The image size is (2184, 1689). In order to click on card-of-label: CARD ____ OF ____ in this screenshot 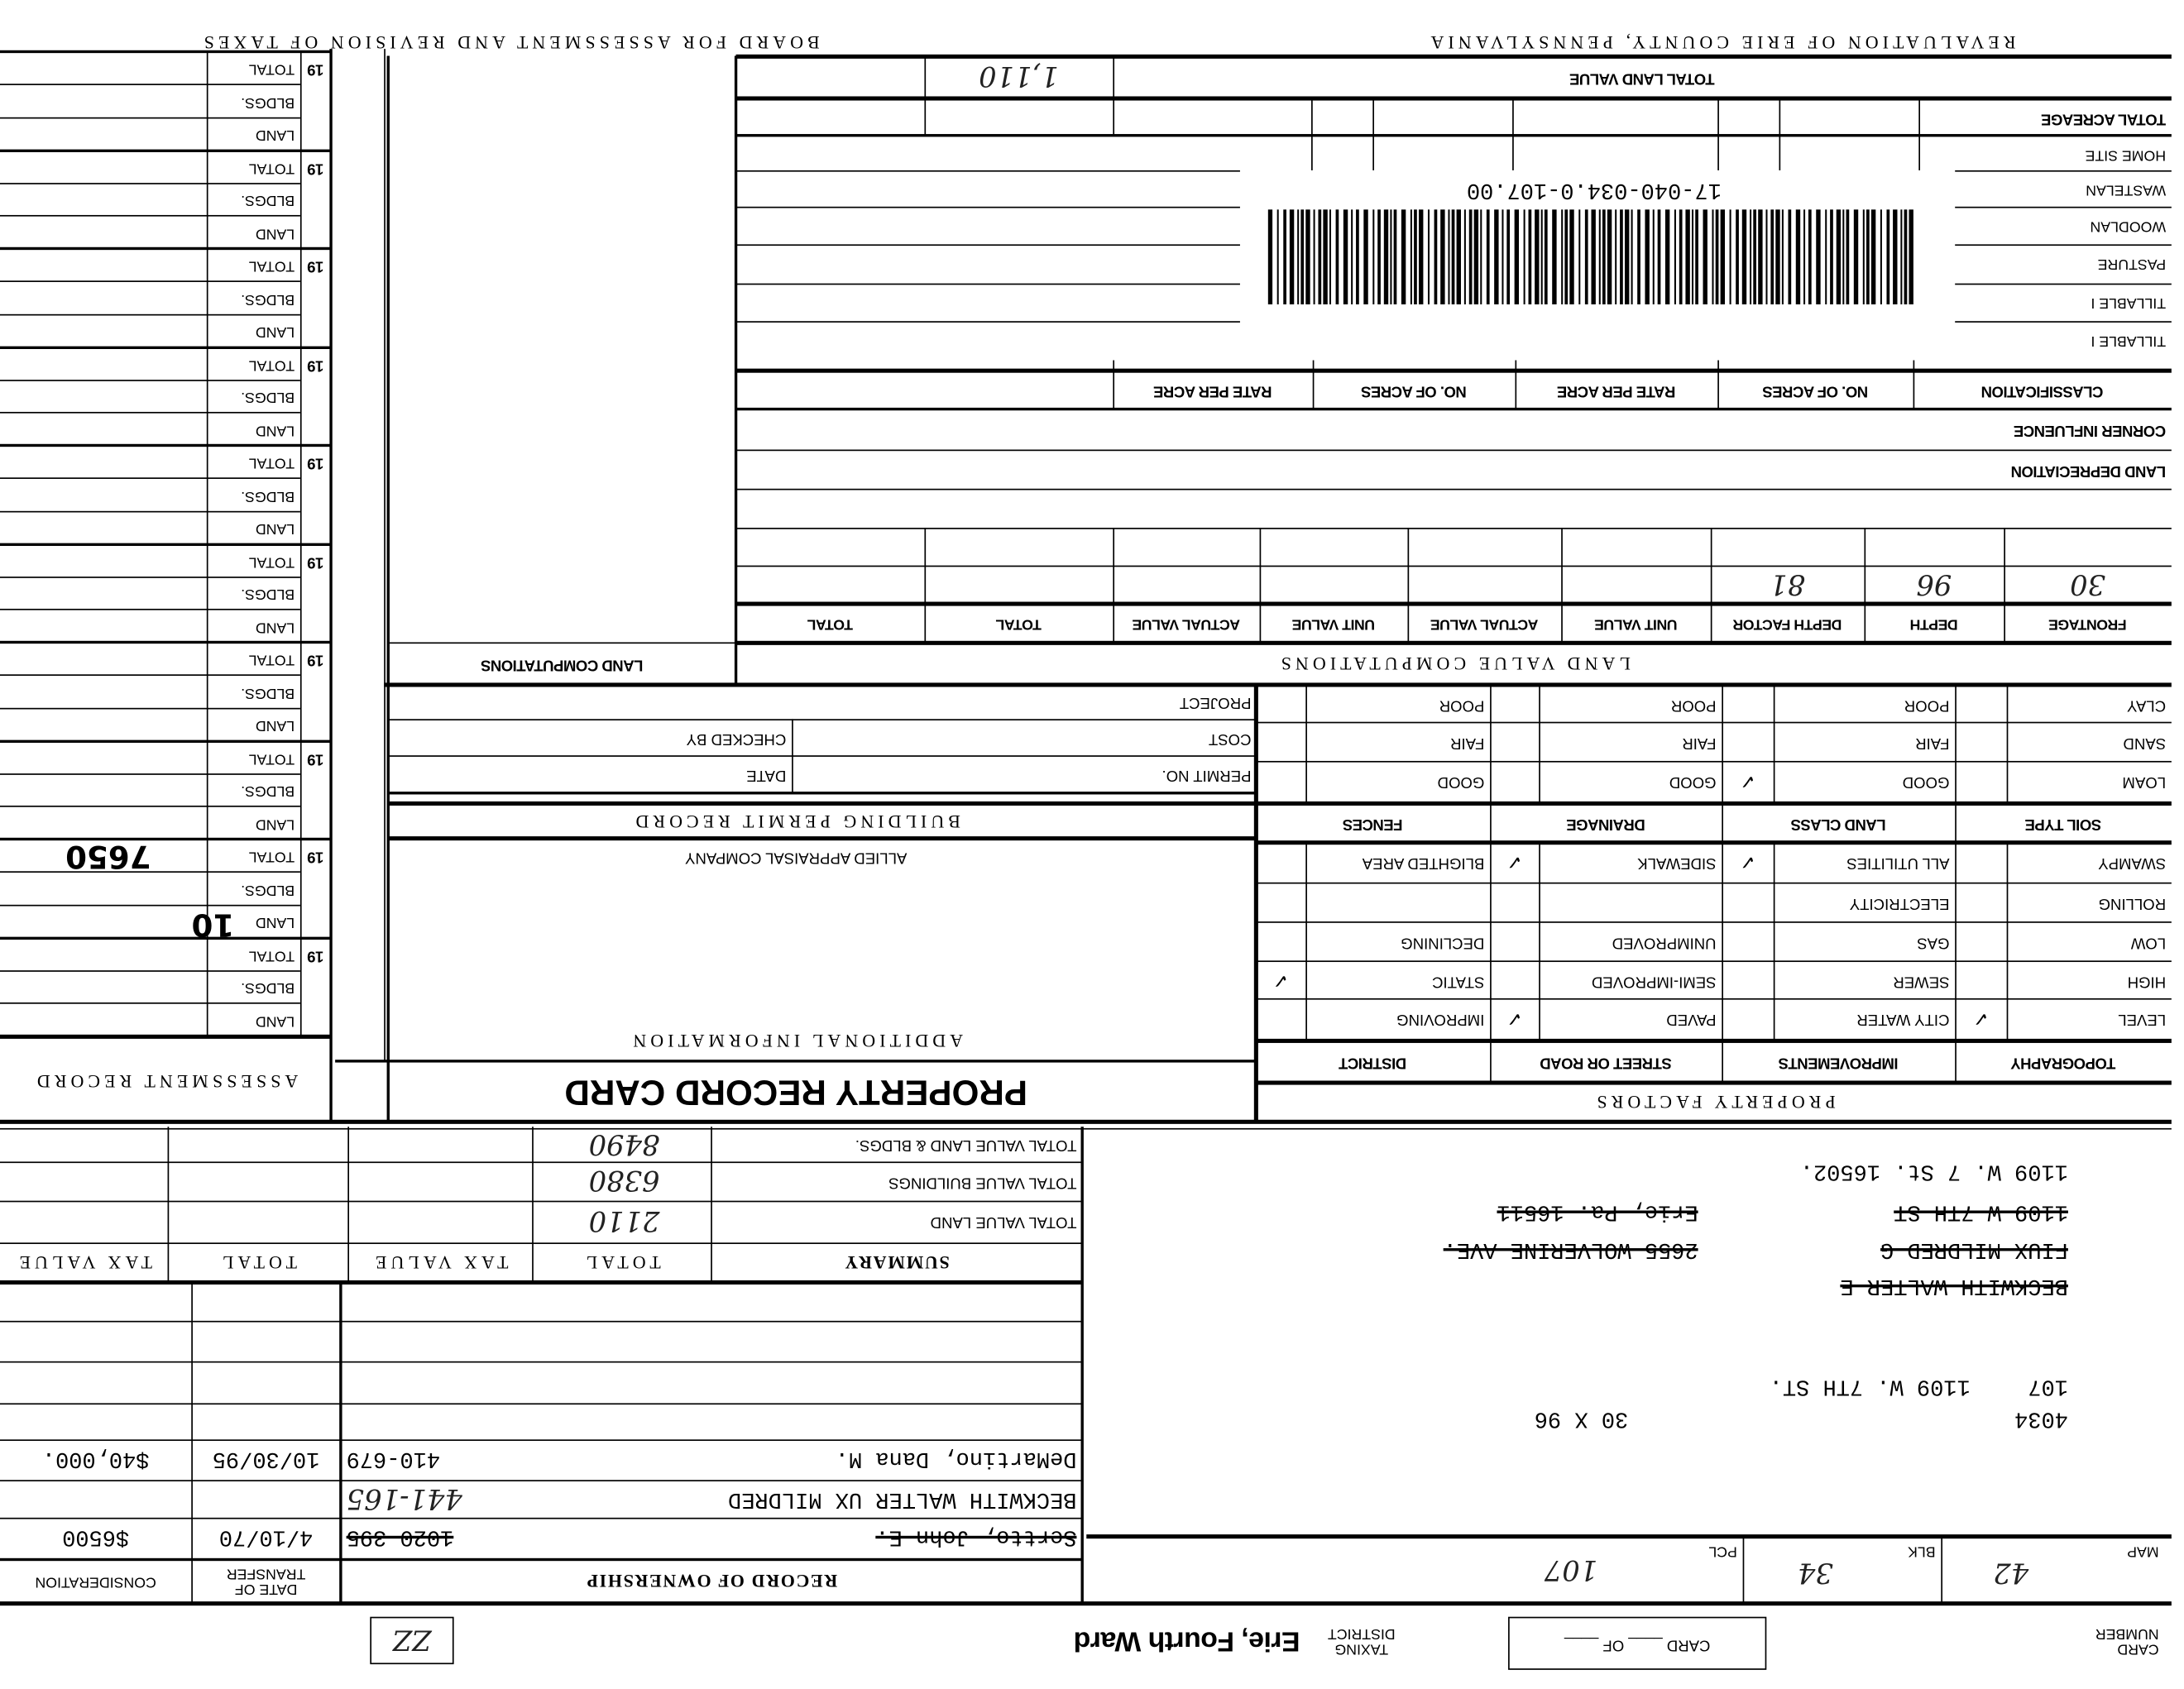, I will do `click(1637, 1644)`.